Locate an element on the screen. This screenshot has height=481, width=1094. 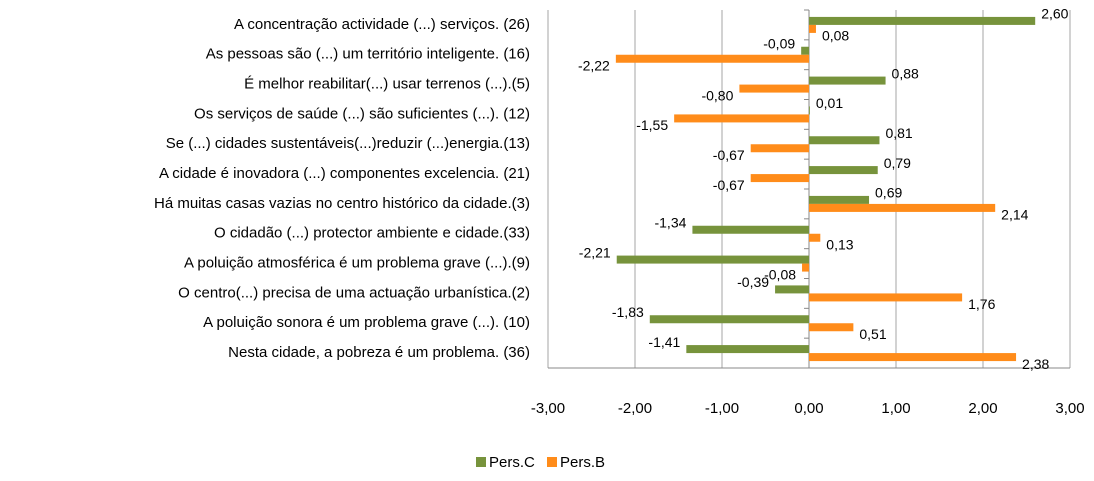
data-label: -1,34 is located at coordinates (670, 222).